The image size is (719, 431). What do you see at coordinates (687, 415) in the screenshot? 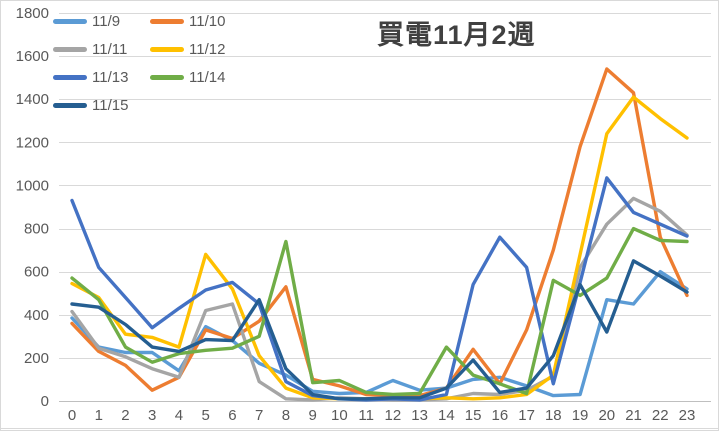
I see `x-axis-label: 23` at bounding box center [687, 415].